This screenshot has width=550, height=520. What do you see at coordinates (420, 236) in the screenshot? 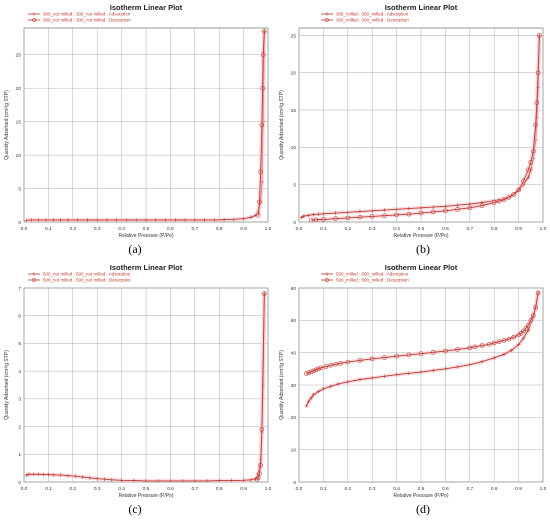
I see `x-axis-label: Relative Pressure (P/Po)` at bounding box center [420, 236].